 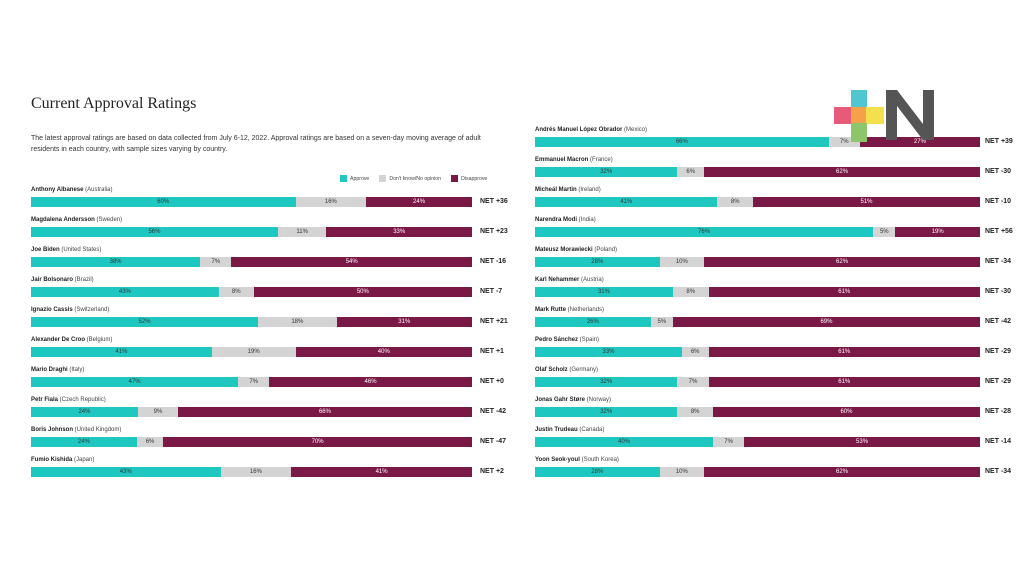 I want to click on leader-country: (Ireland), so click(x=588, y=190).